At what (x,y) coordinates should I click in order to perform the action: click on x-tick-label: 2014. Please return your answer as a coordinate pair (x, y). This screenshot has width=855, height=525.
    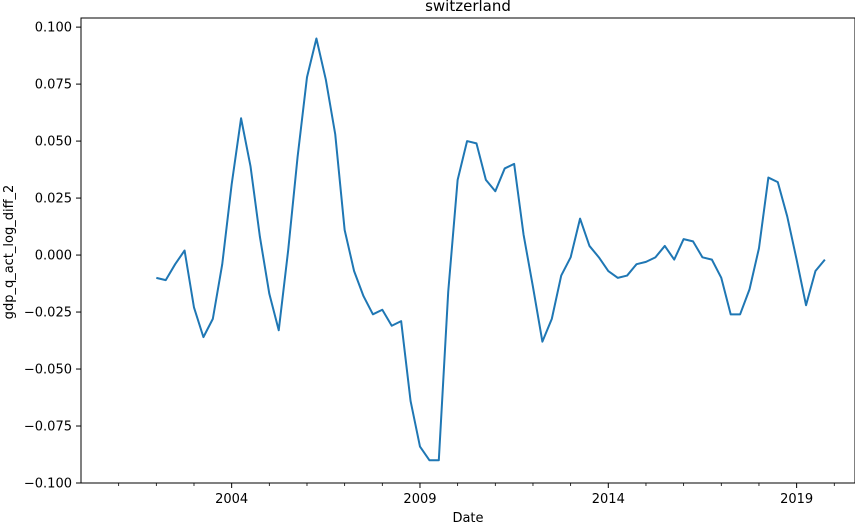
    Looking at the image, I should click on (608, 499).